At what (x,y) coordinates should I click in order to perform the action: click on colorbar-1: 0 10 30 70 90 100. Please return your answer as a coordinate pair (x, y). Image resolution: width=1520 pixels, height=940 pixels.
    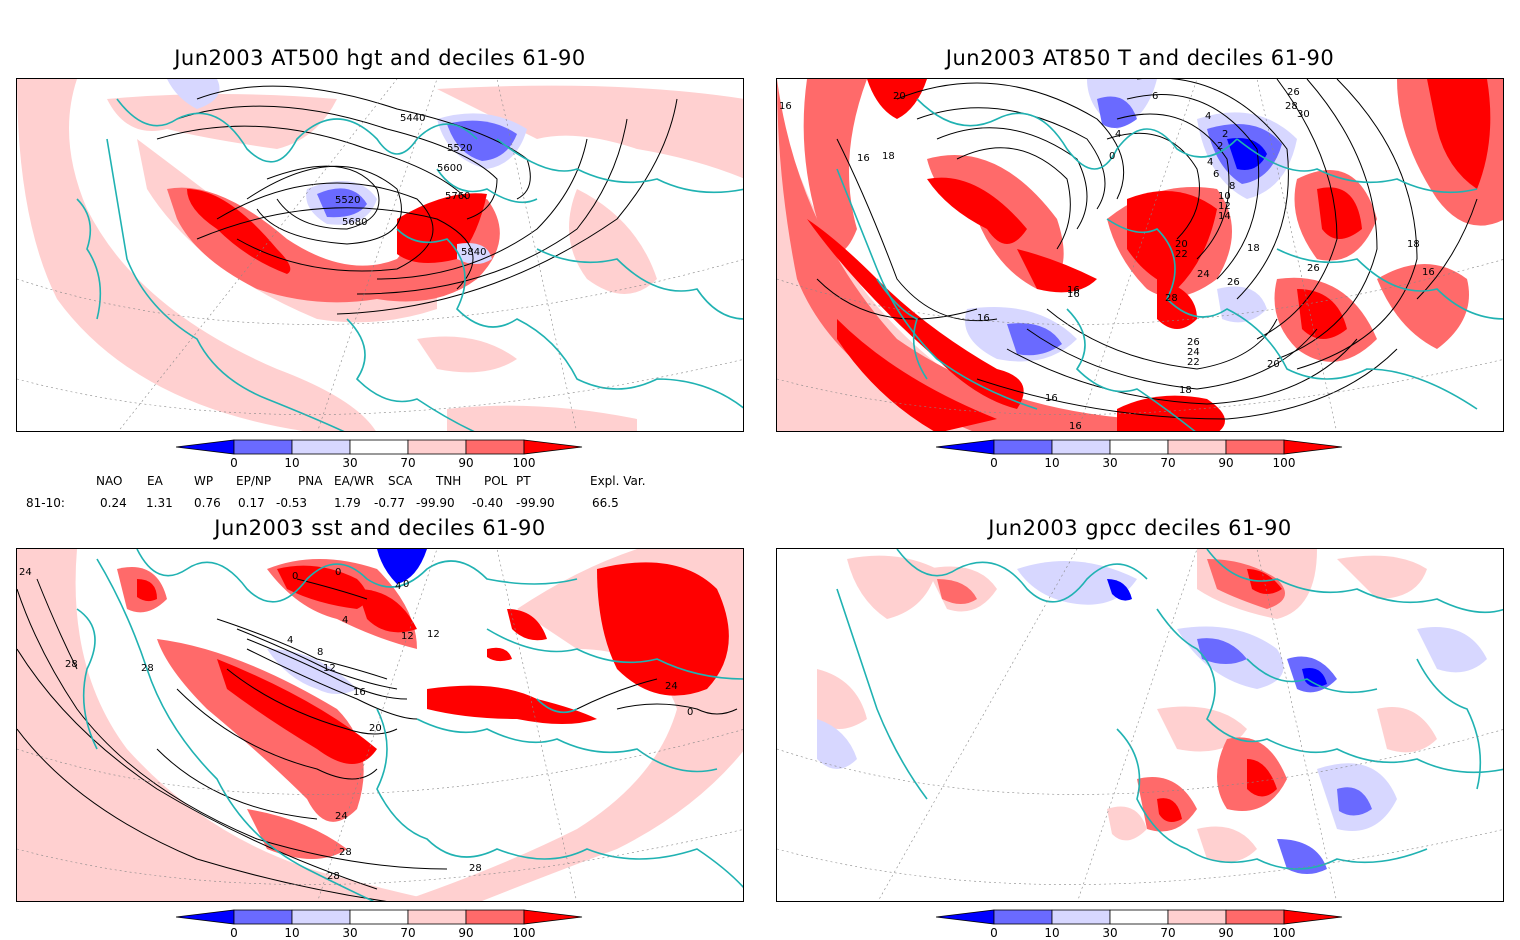
    Looking at the image, I should click on (380, 458).